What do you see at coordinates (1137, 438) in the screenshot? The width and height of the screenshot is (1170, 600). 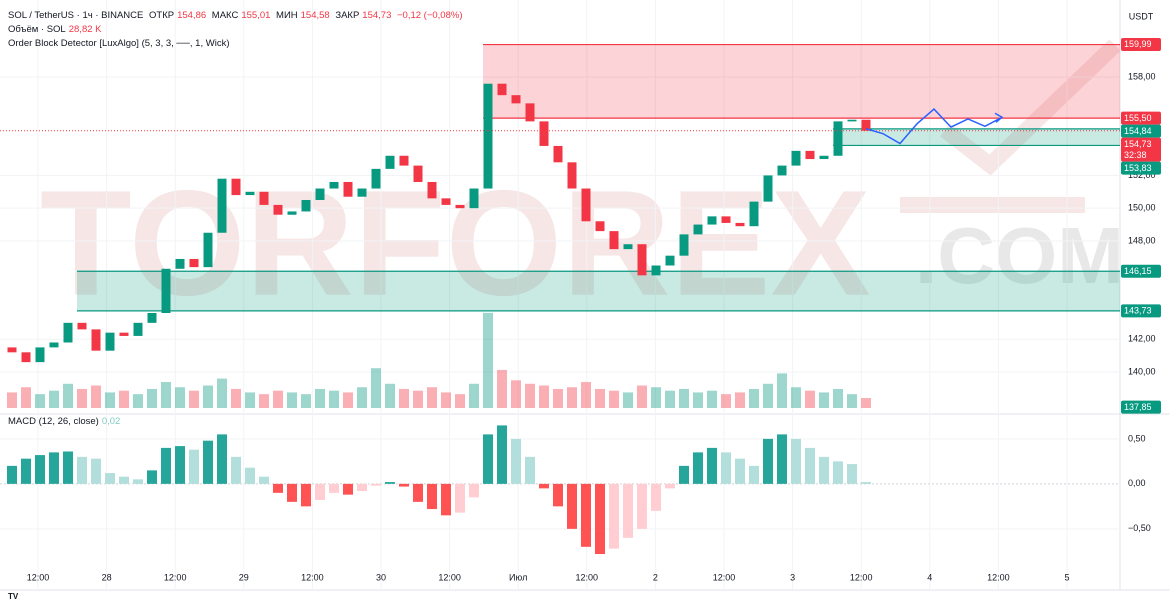 I see `macd-tick-label: 0,50` at bounding box center [1137, 438].